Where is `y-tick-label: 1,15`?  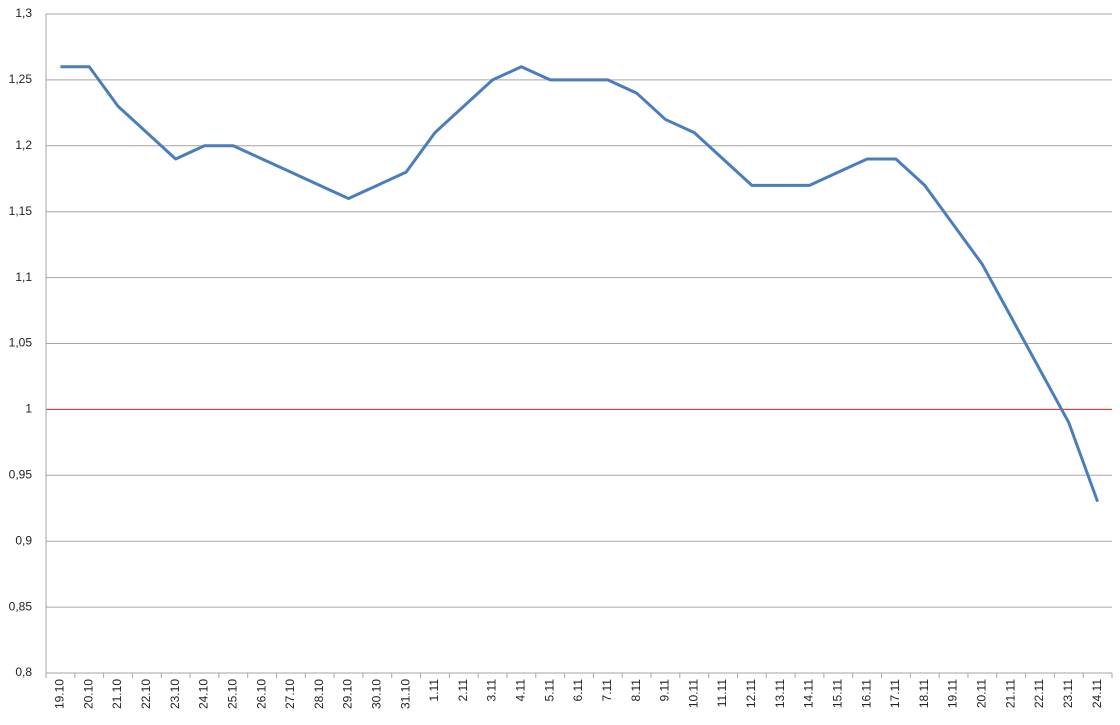
y-tick-label: 1,15 is located at coordinates (21, 211).